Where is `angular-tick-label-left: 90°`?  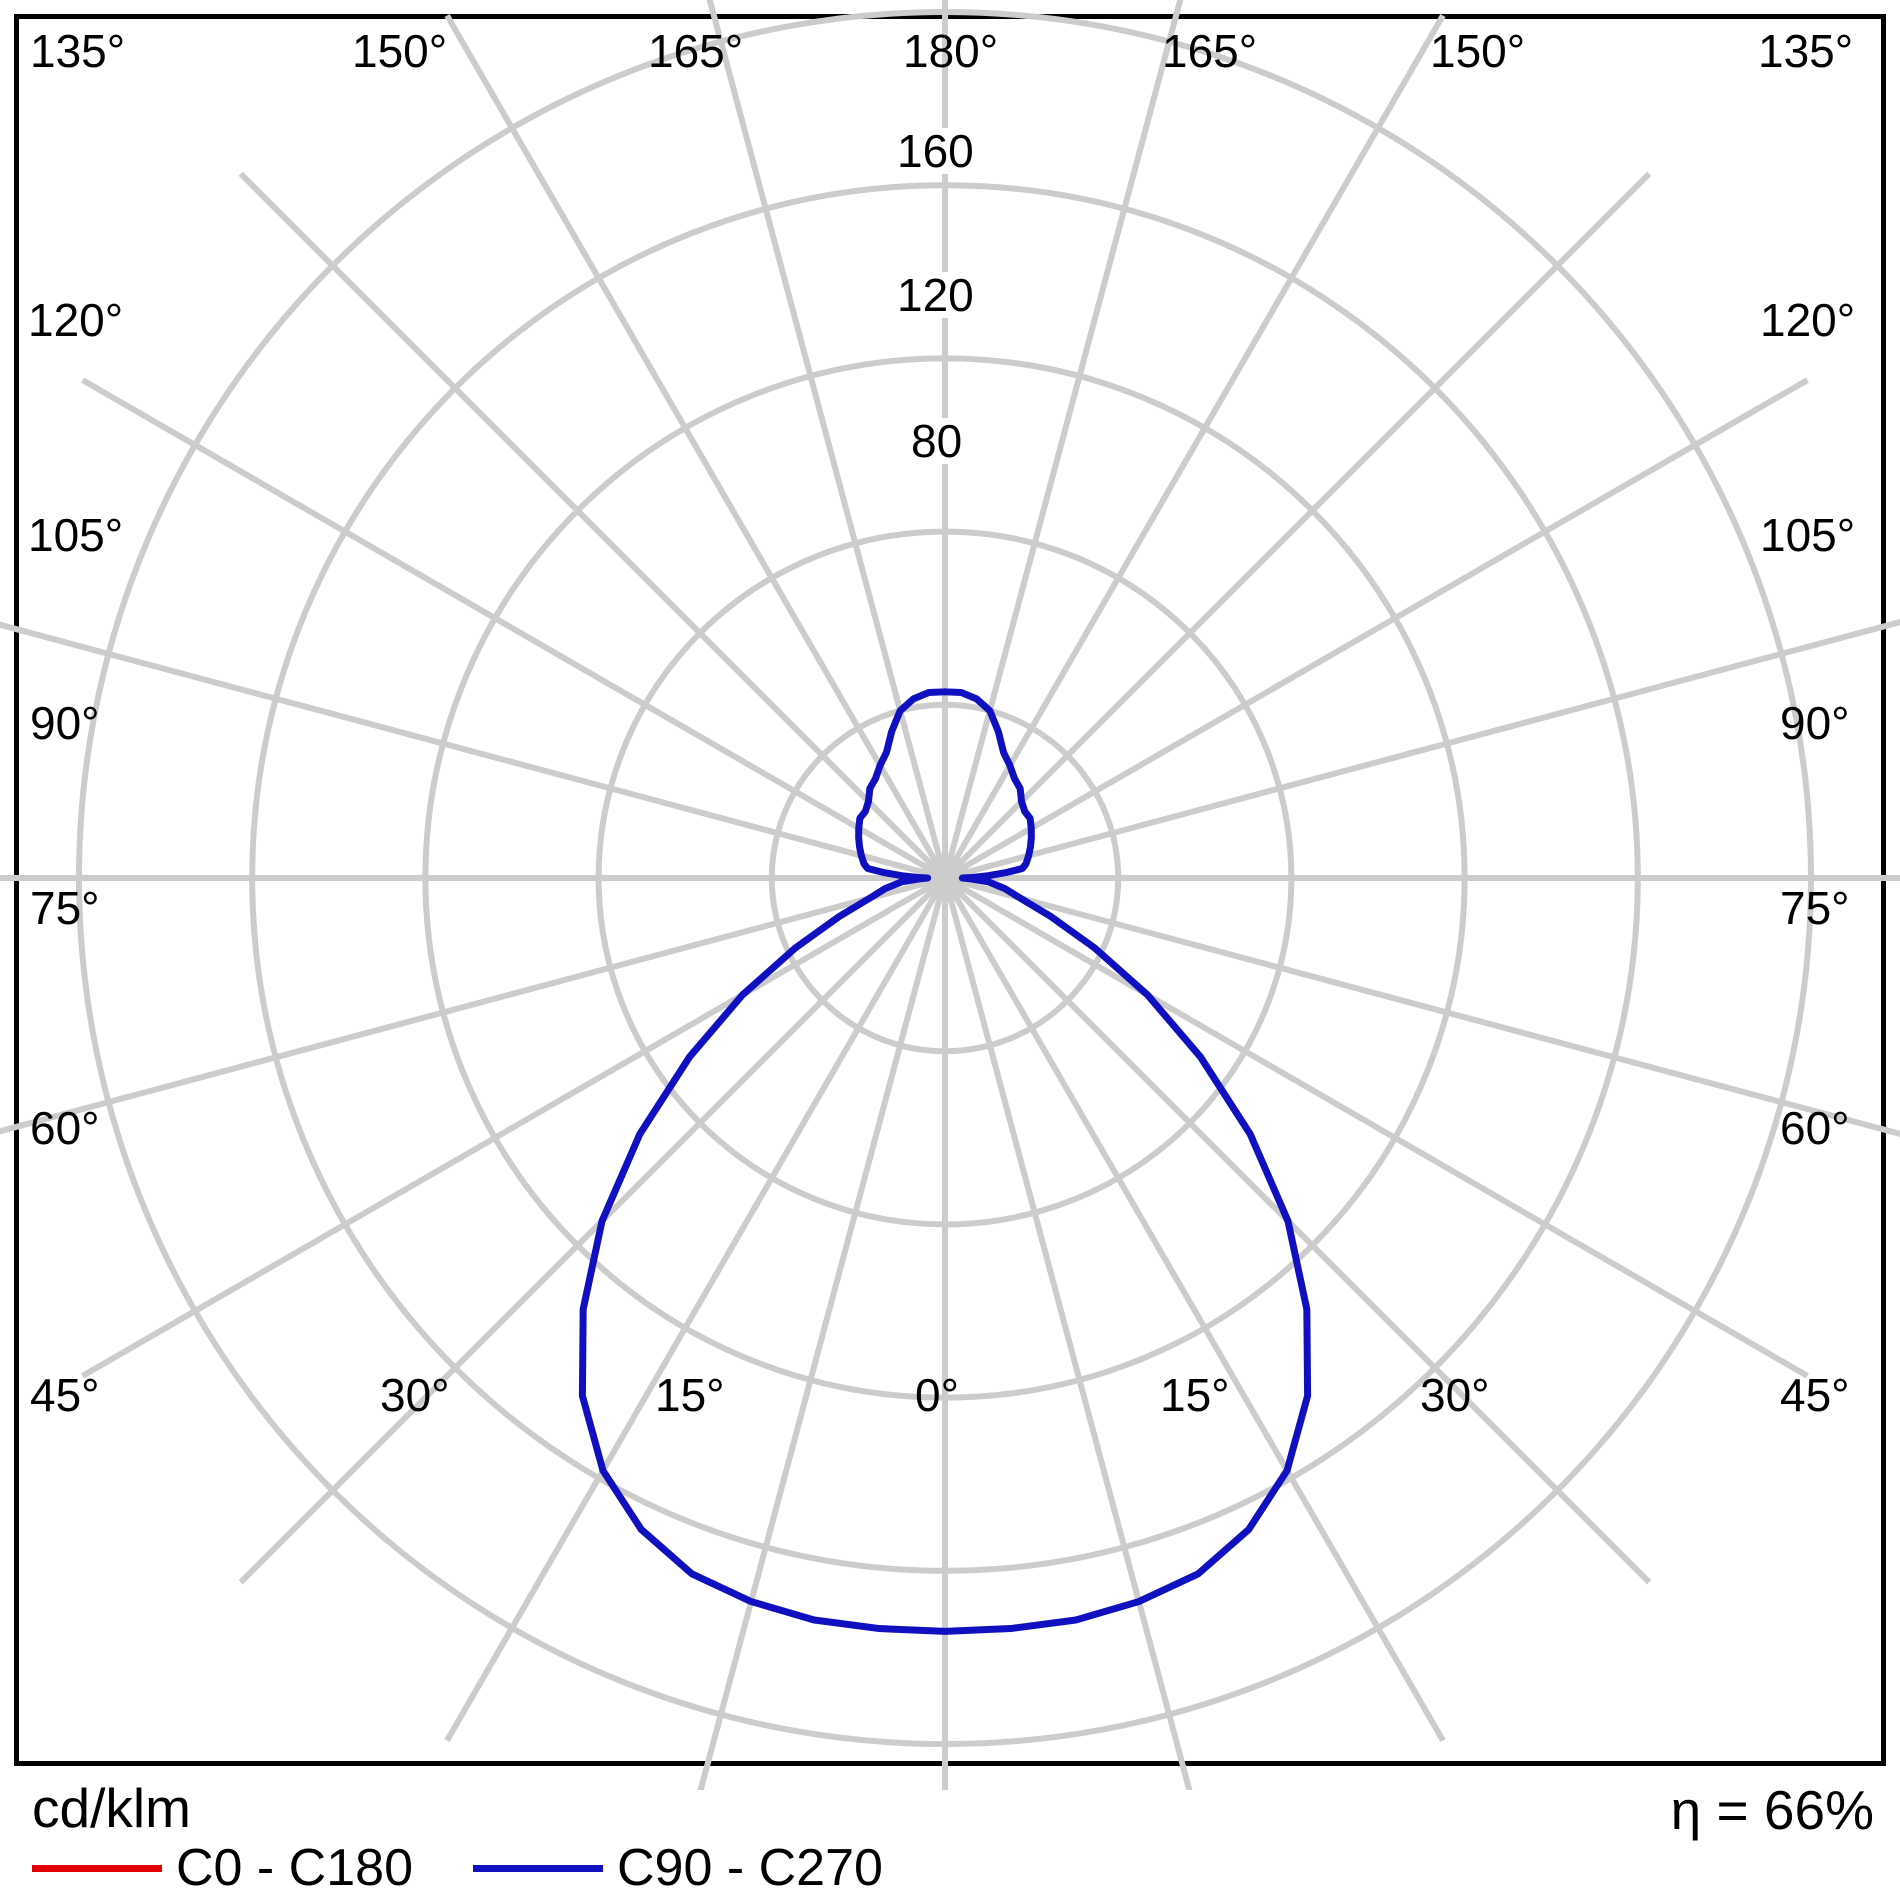
angular-tick-label-left: 90° is located at coordinates (65, 723).